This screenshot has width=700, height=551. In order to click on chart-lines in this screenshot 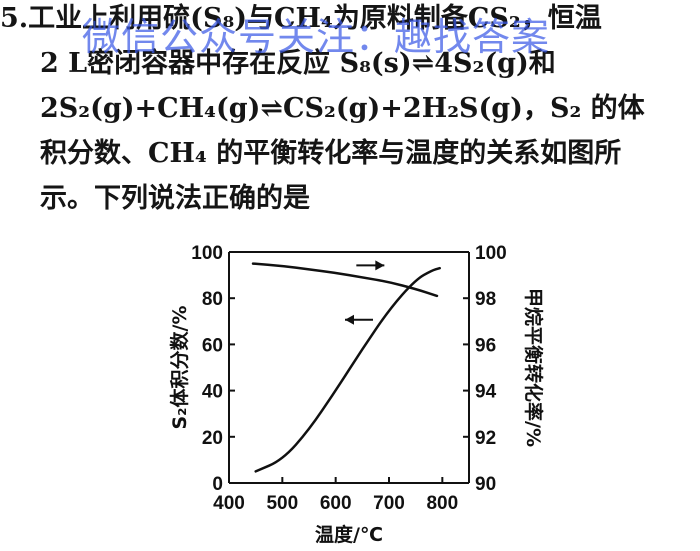, I will do `click(346, 367)`.